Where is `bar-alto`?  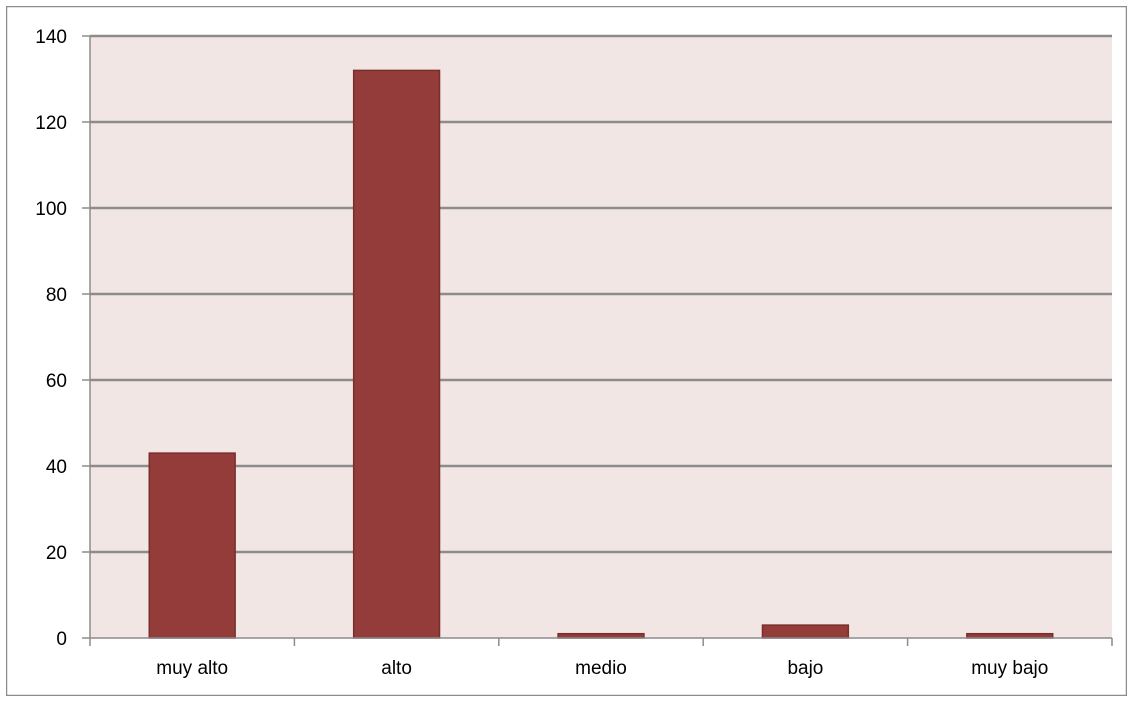
bar-alto is located at coordinates (396, 354).